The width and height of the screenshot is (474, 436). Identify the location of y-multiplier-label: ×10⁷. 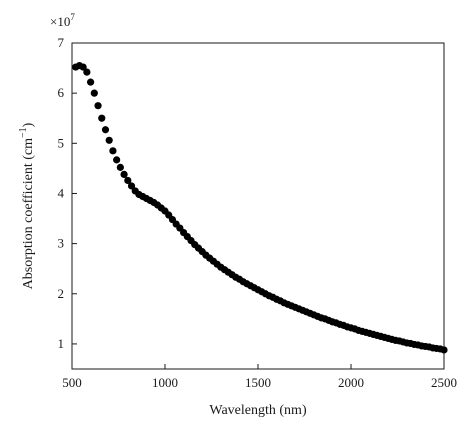
(62, 20).